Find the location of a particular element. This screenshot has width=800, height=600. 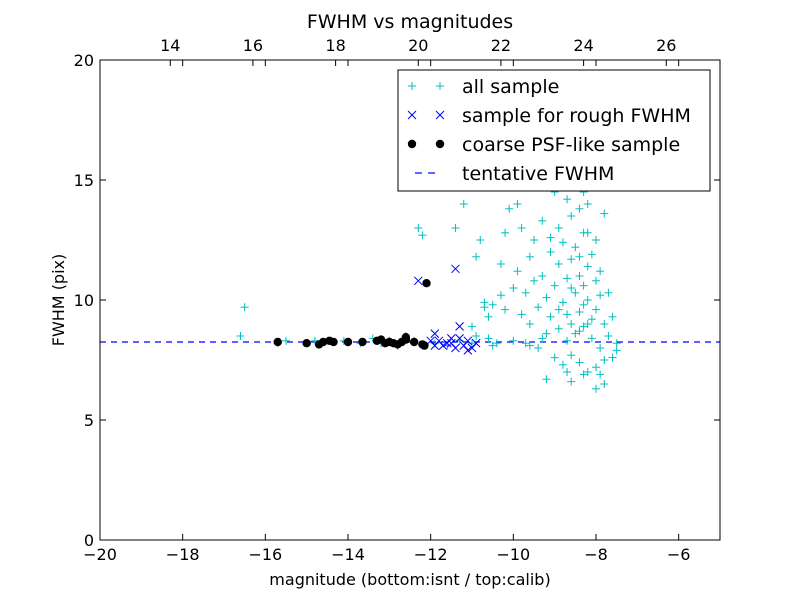

x-tick-label: −14 is located at coordinates (348, 554).